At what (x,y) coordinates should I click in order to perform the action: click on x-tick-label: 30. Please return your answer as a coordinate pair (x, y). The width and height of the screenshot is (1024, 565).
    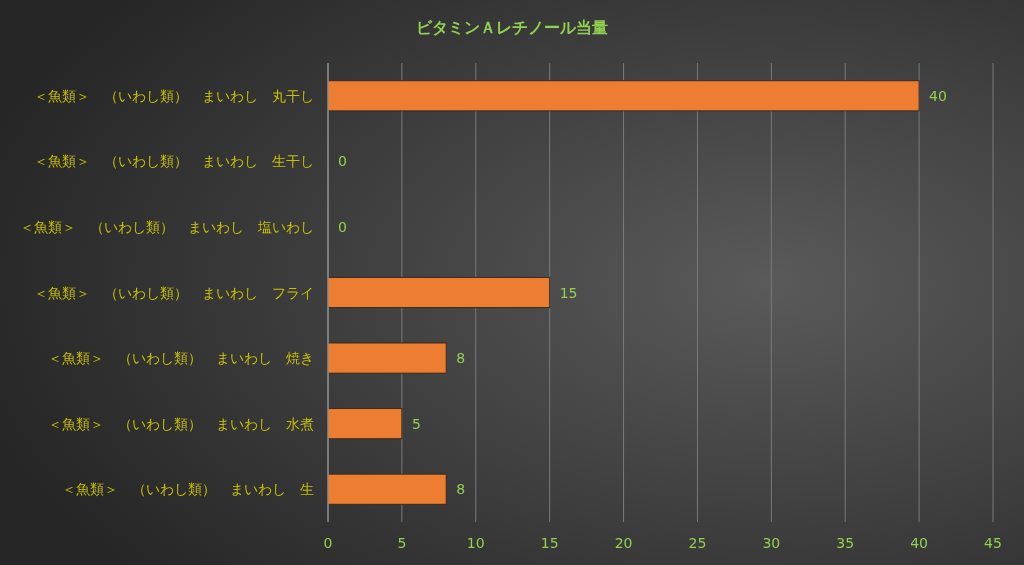
    Looking at the image, I should click on (771, 543).